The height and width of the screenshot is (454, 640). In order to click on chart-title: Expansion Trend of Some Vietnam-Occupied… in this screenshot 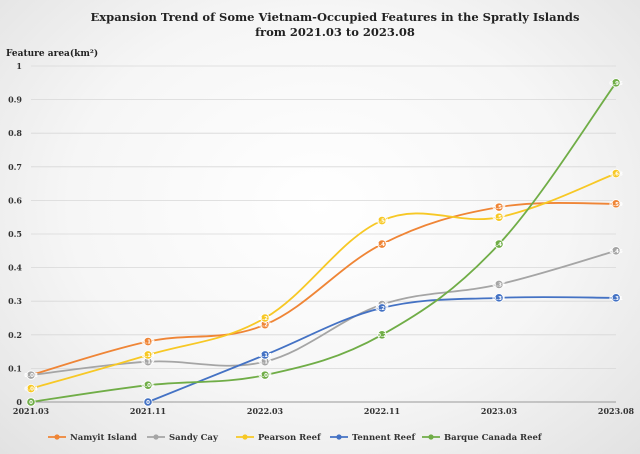, I will do `click(335, 17)`.